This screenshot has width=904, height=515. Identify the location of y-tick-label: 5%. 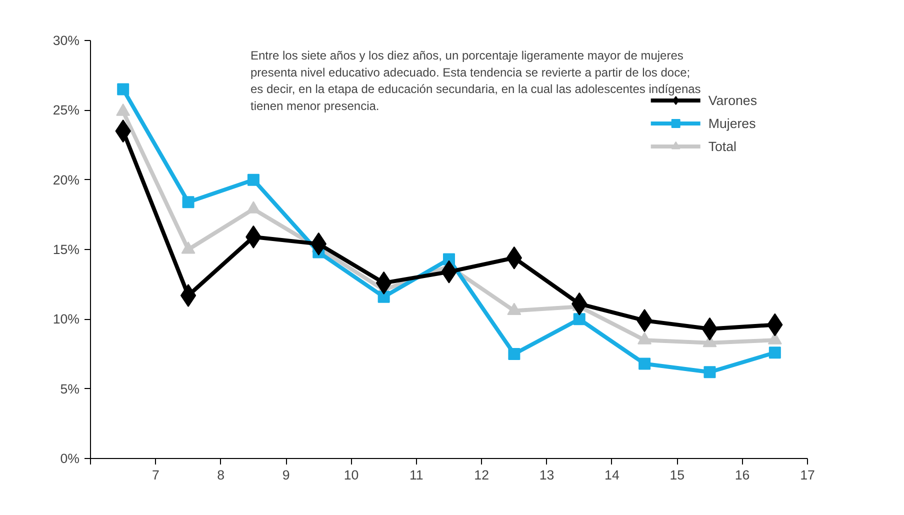
(70, 388).